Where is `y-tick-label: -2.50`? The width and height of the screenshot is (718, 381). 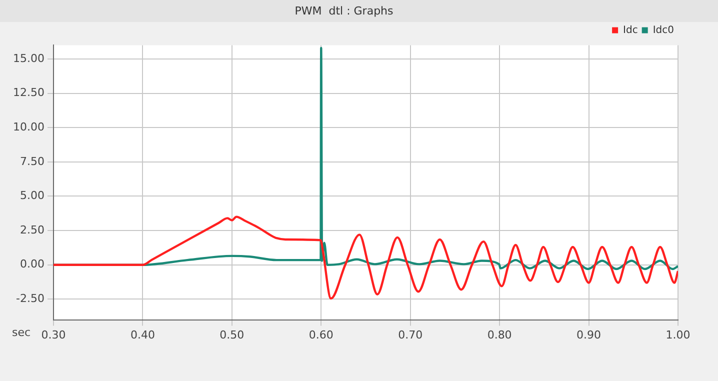
y-tick-label: -2.50 is located at coordinates (30, 299).